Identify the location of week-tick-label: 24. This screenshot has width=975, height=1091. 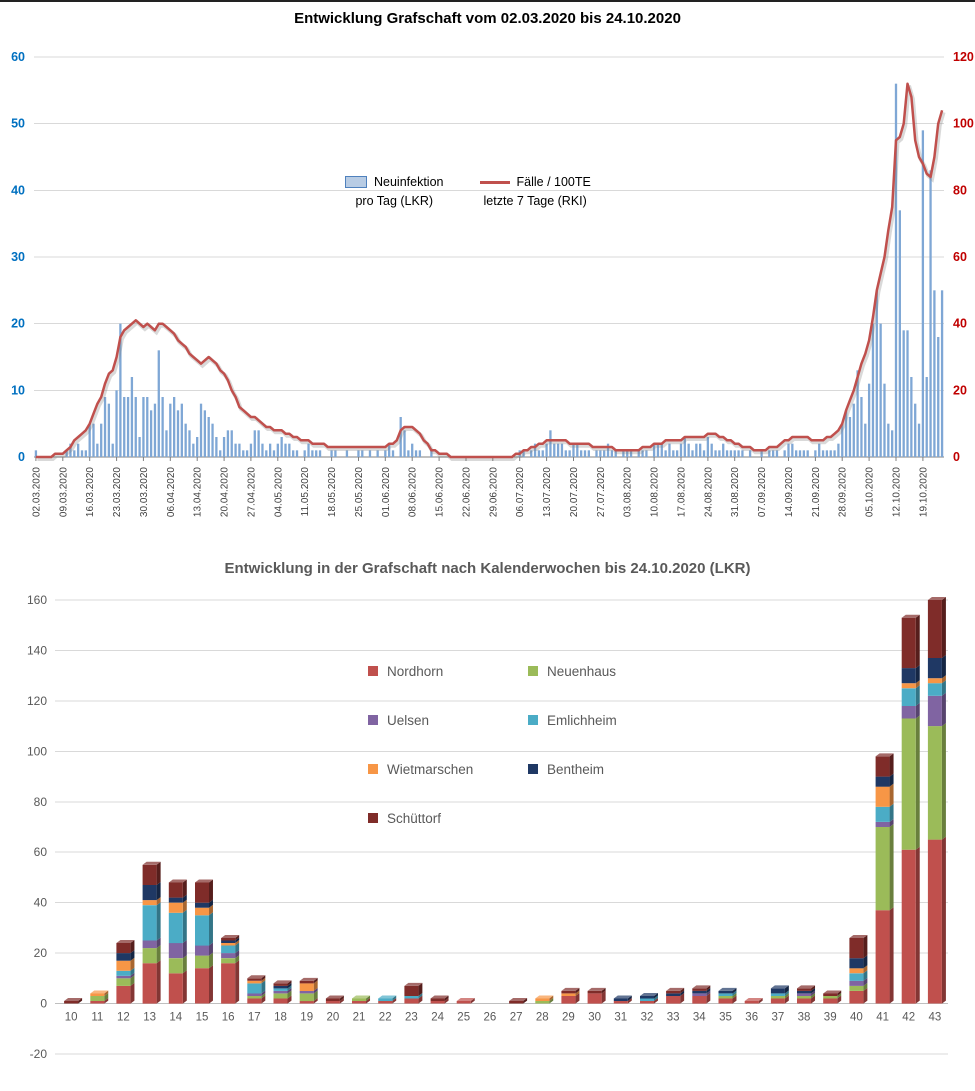
(437, 1018).